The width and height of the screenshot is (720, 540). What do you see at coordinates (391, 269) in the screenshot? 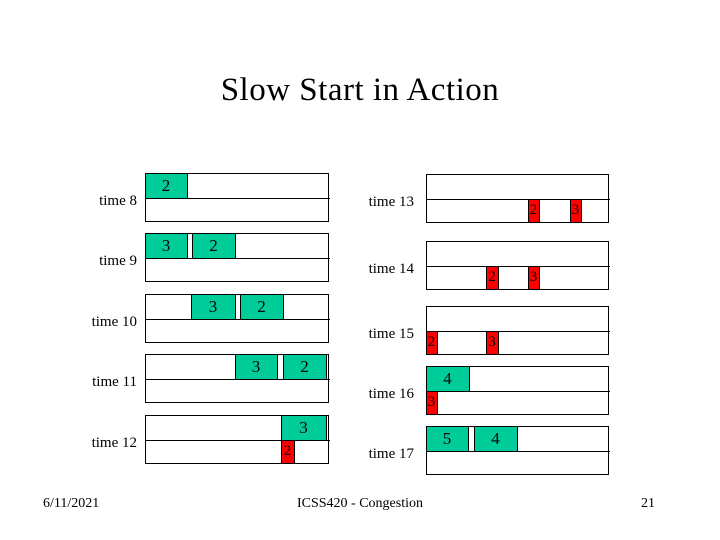
I see `time-label: time 14` at bounding box center [391, 269].